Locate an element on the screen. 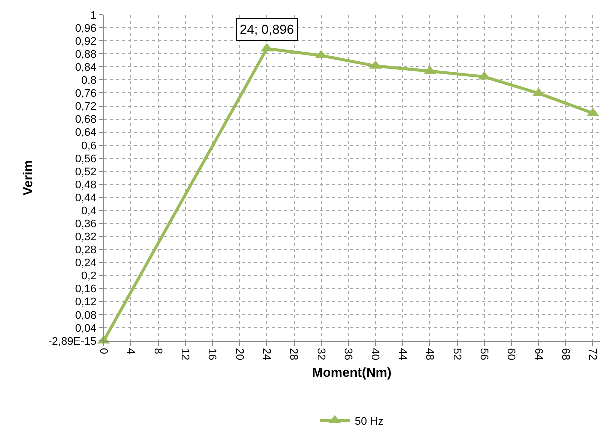 This screenshot has width=606, height=441. y-tick-label: 0,48 is located at coordinates (86, 185).